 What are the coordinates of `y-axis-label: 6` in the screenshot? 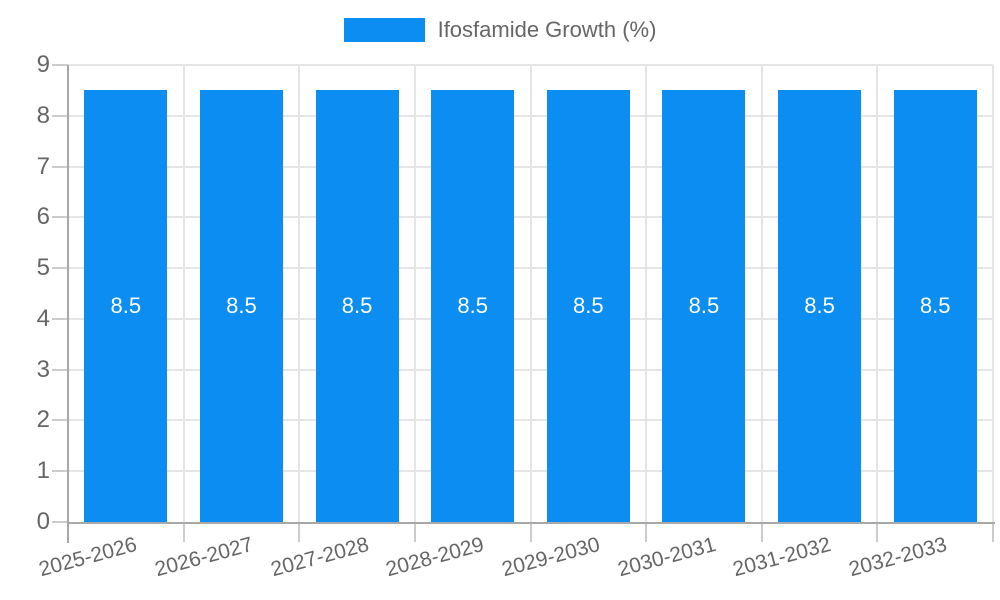 It's located at (43, 217).